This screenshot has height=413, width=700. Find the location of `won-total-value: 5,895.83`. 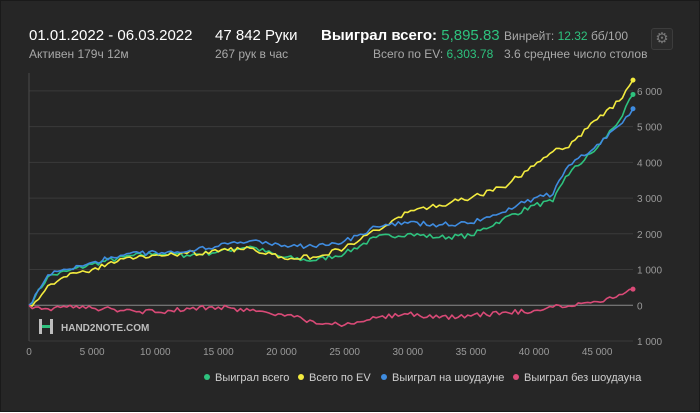

won-total-value: 5,895.83 is located at coordinates (470, 35).